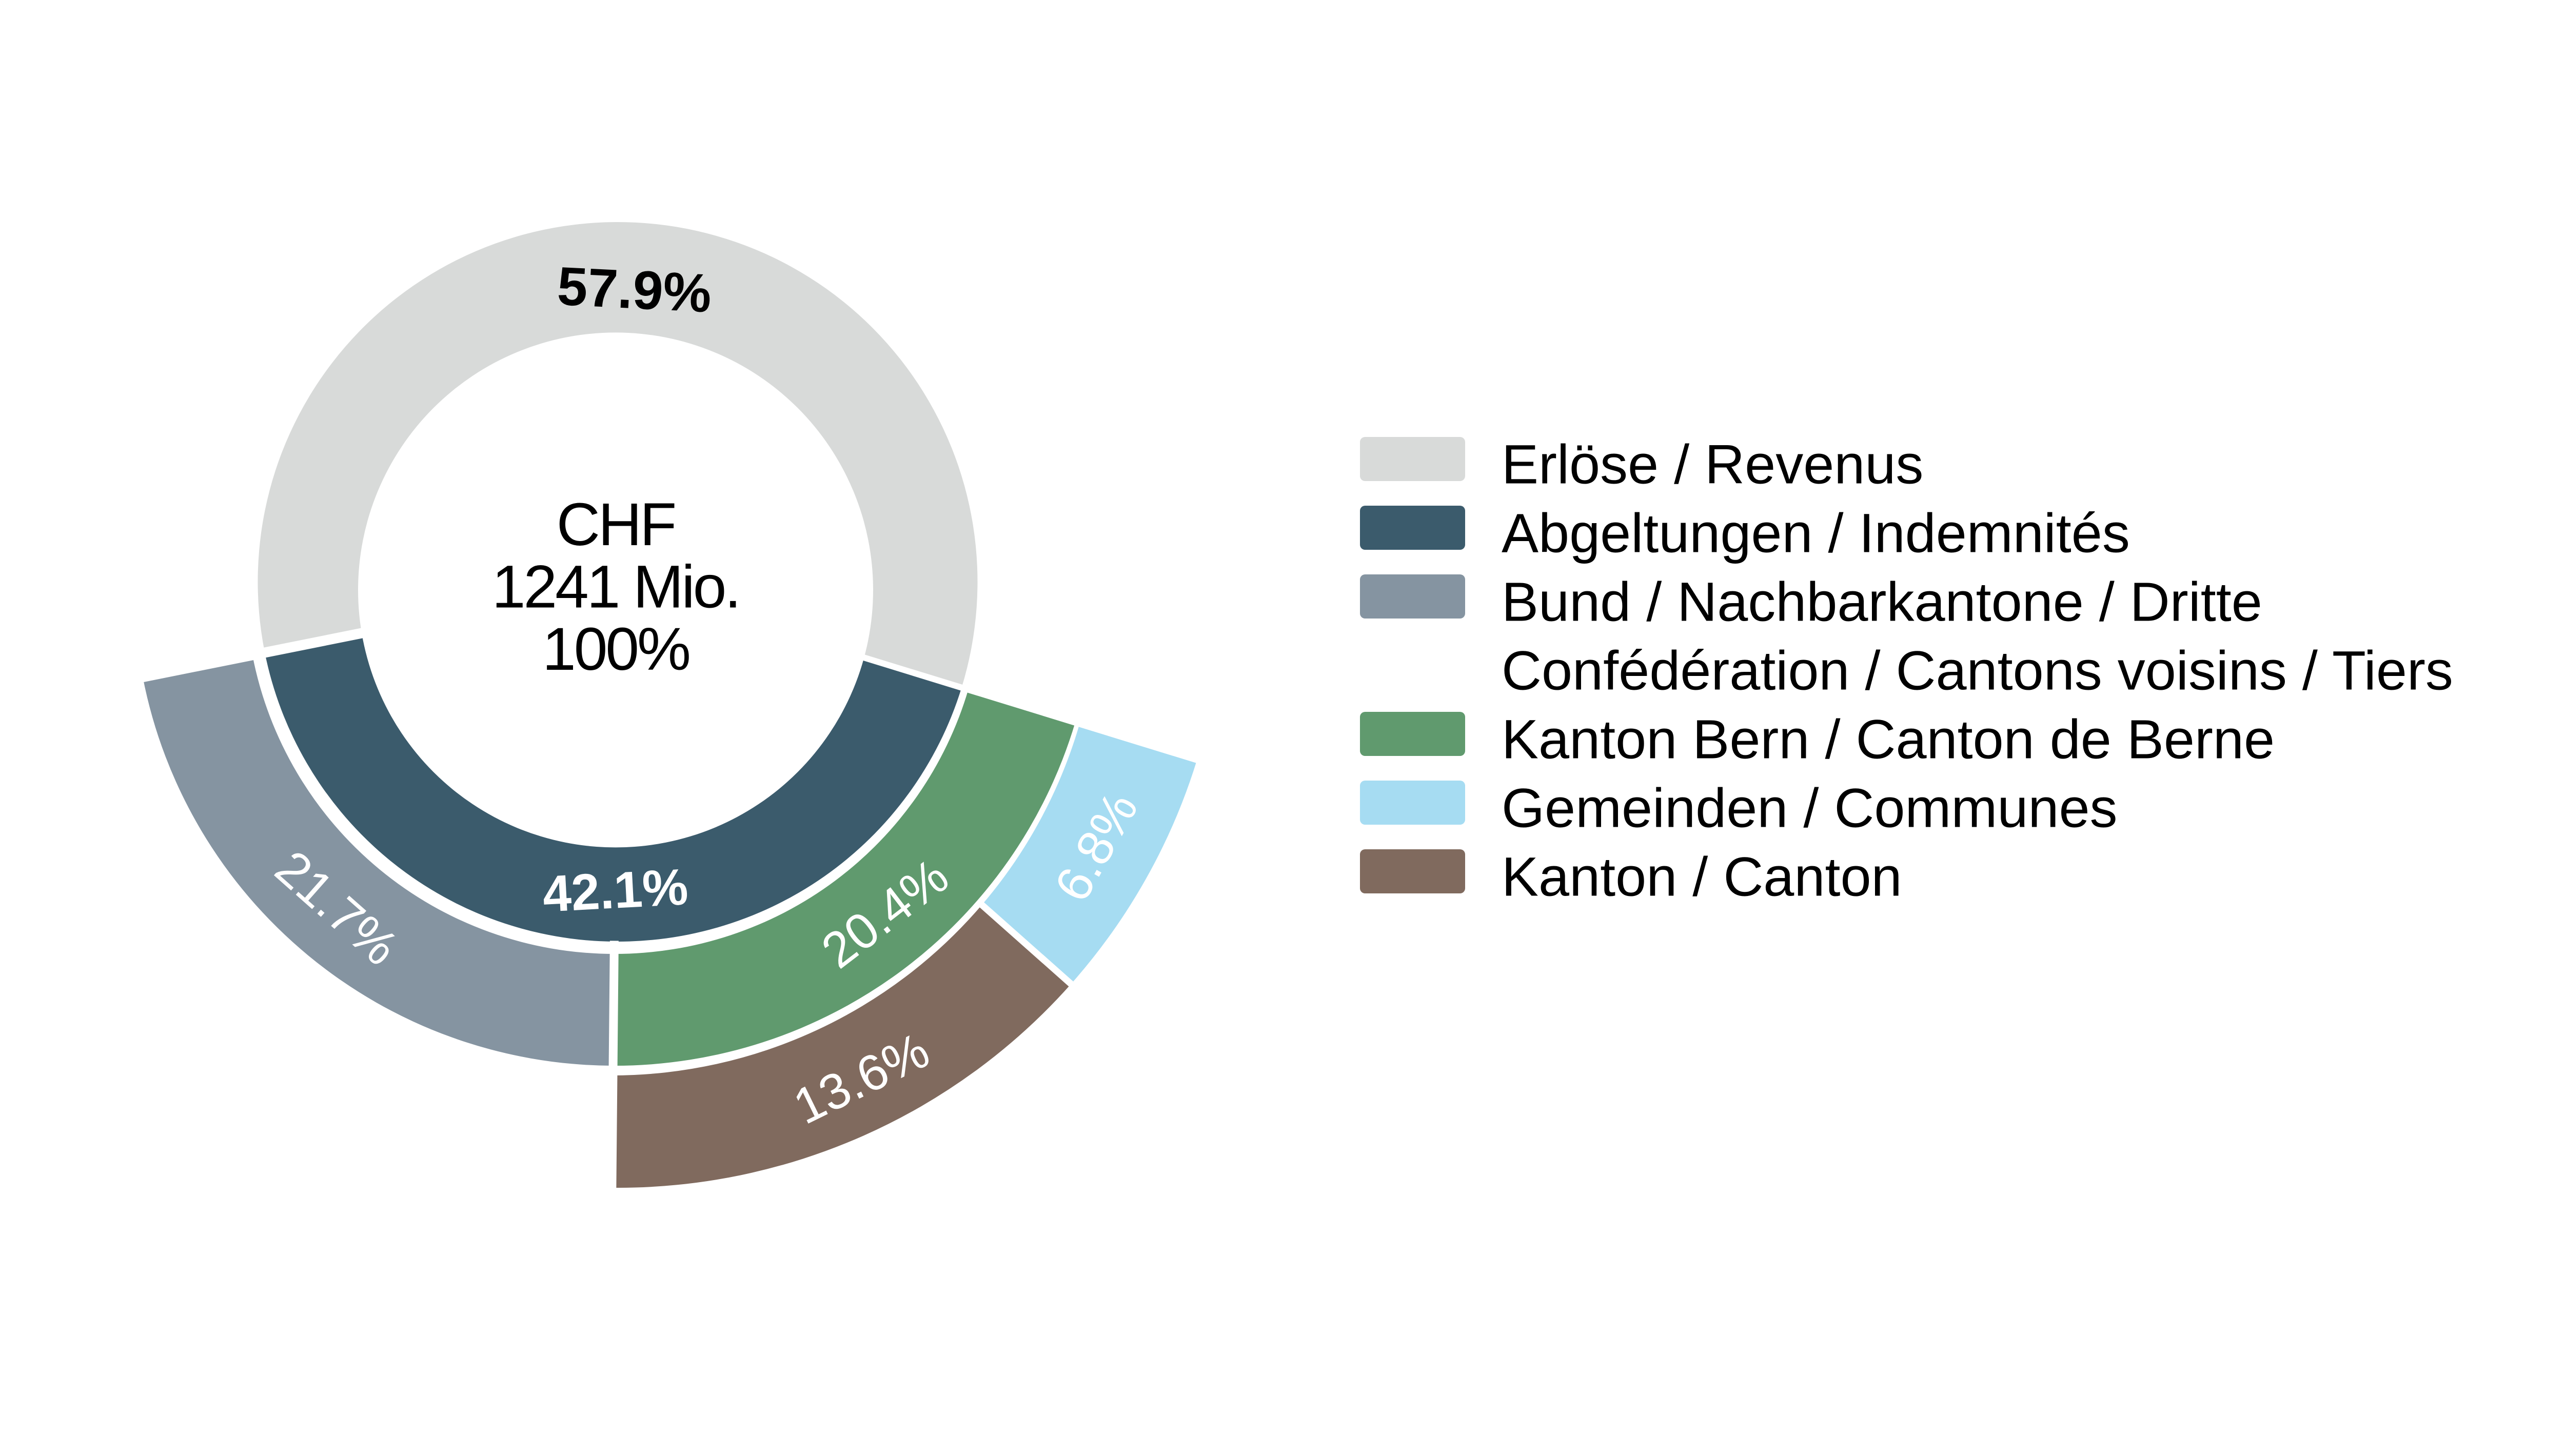 Image resolution: width=2565 pixels, height=1456 pixels. What do you see at coordinates (1882, 602) in the screenshot?
I see `svg-text: Bund / Nachbarkantone / Dritte` at bounding box center [1882, 602].